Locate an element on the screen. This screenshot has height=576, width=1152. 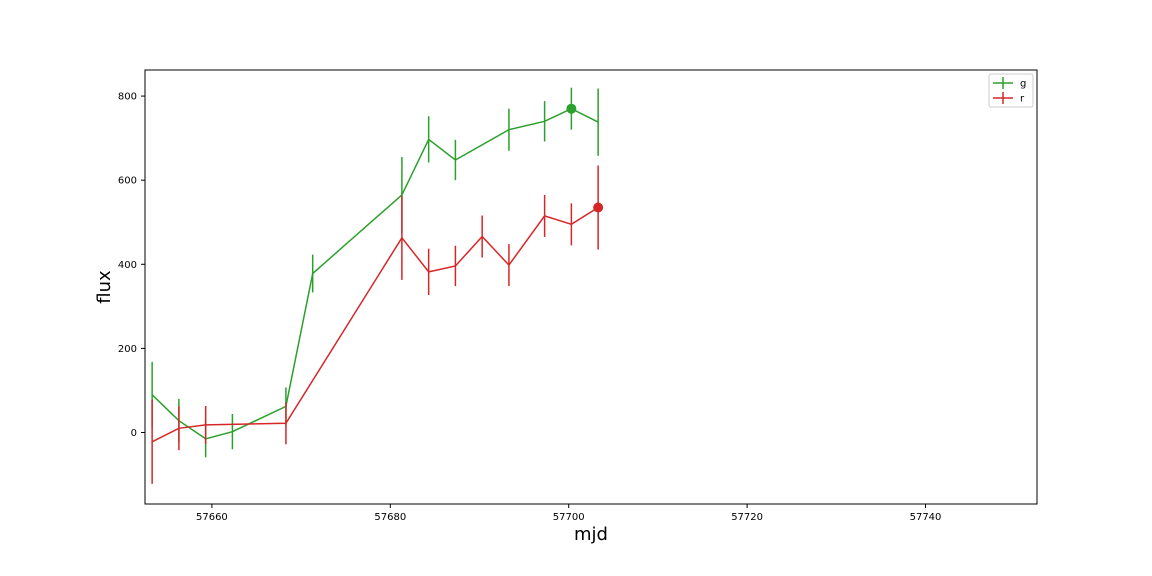
y-tick-label: 800 is located at coordinates (127, 97).